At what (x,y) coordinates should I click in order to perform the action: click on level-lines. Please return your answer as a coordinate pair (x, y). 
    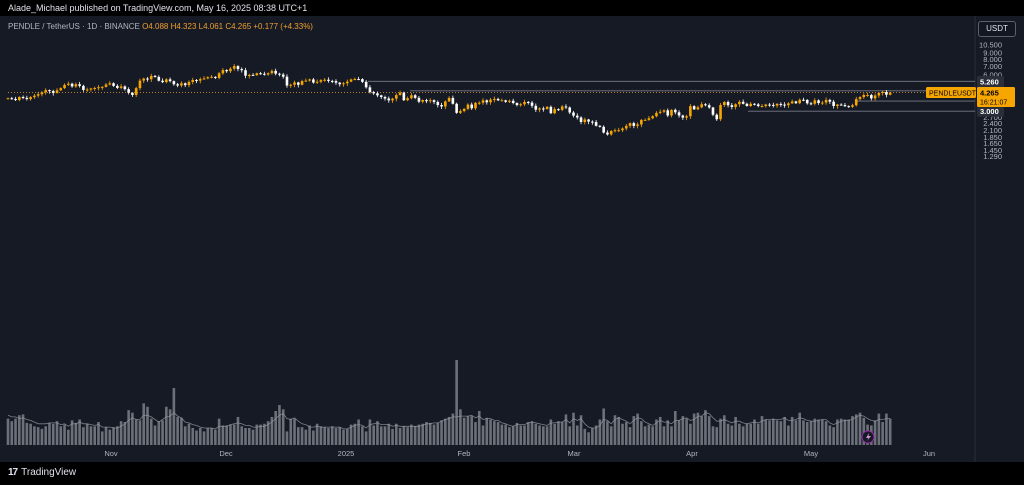
    Looking at the image, I should click on (491, 96).